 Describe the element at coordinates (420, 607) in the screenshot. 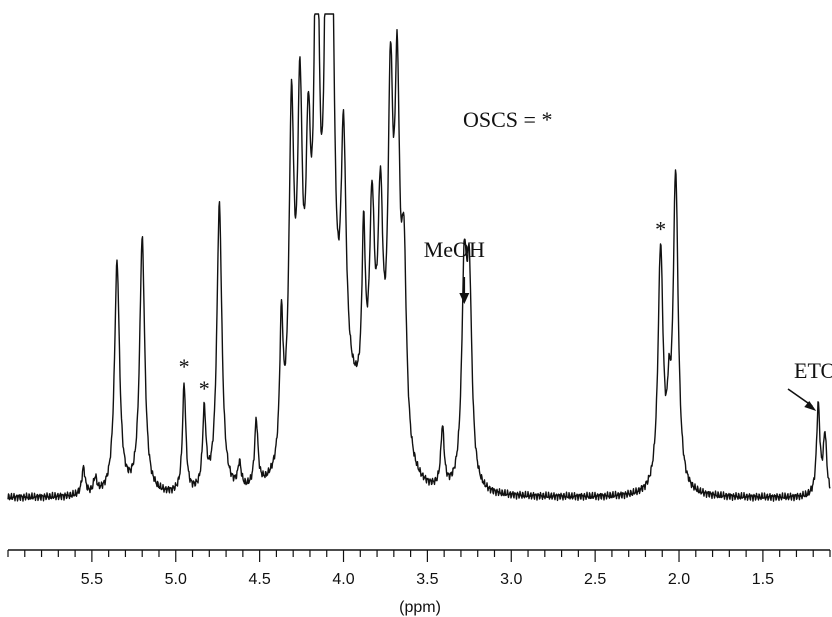

I see `x-axis-title: (ppm)` at that location.